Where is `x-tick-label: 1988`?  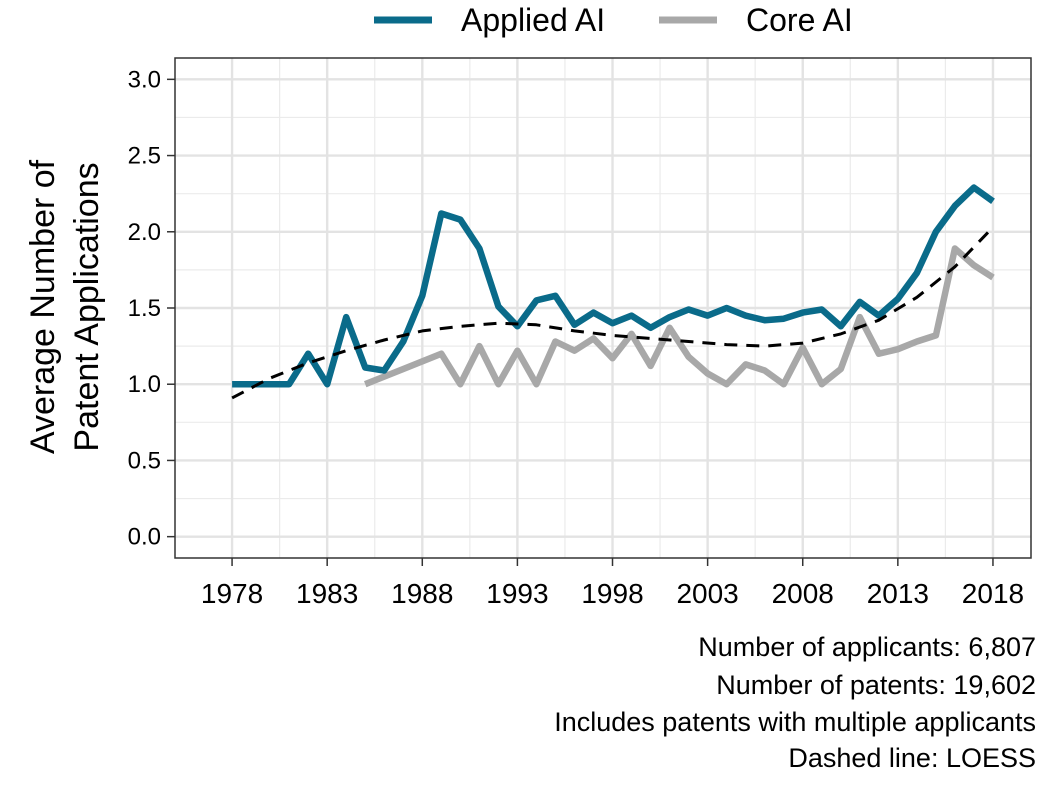
x-tick-label: 1988 is located at coordinates (422, 593).